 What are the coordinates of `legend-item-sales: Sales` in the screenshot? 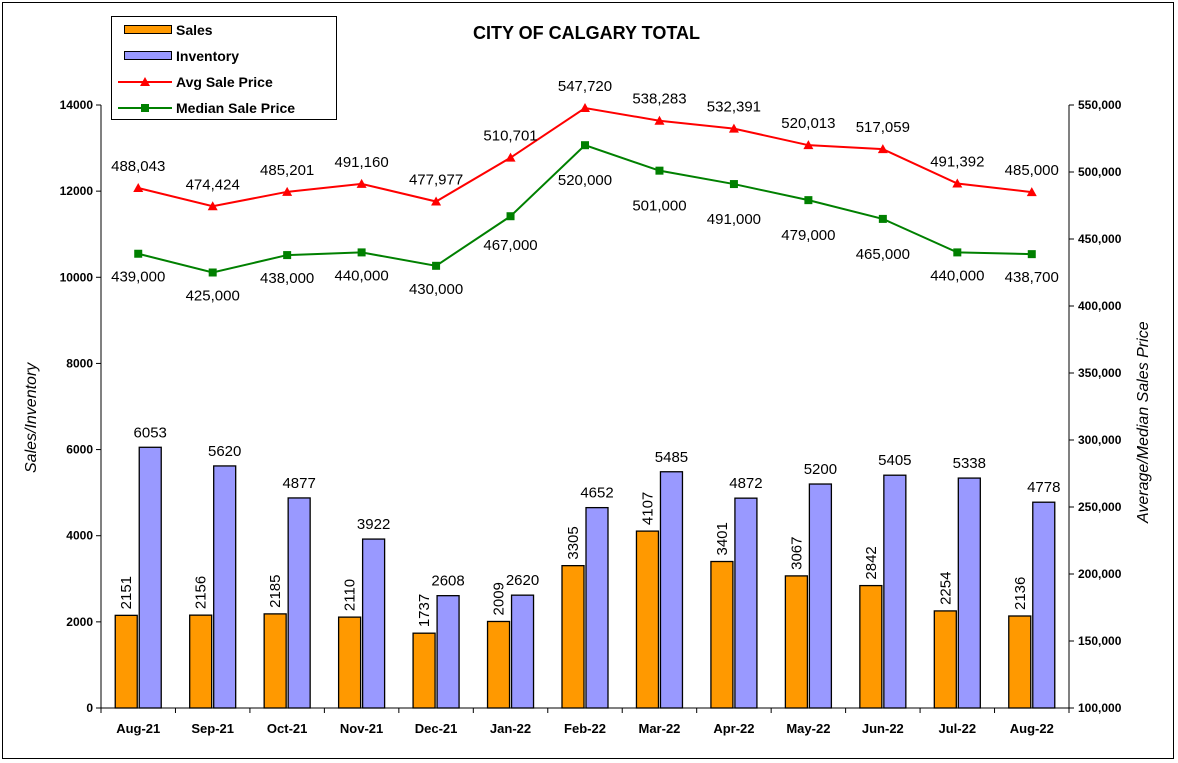 It's located at (224, 30).